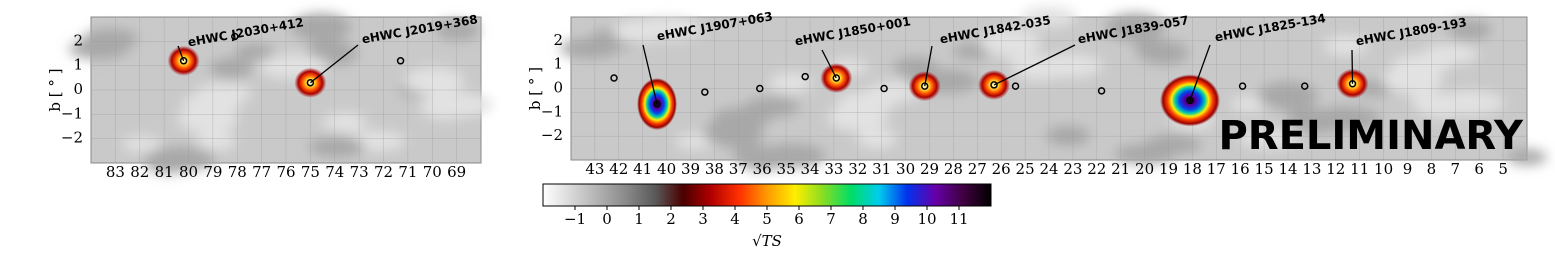 The height and width of the screenshot is (254, 1555). Describe the element at coordinates (666, 169) in the screenshot. I see `x-tick-label: 40` at that location.